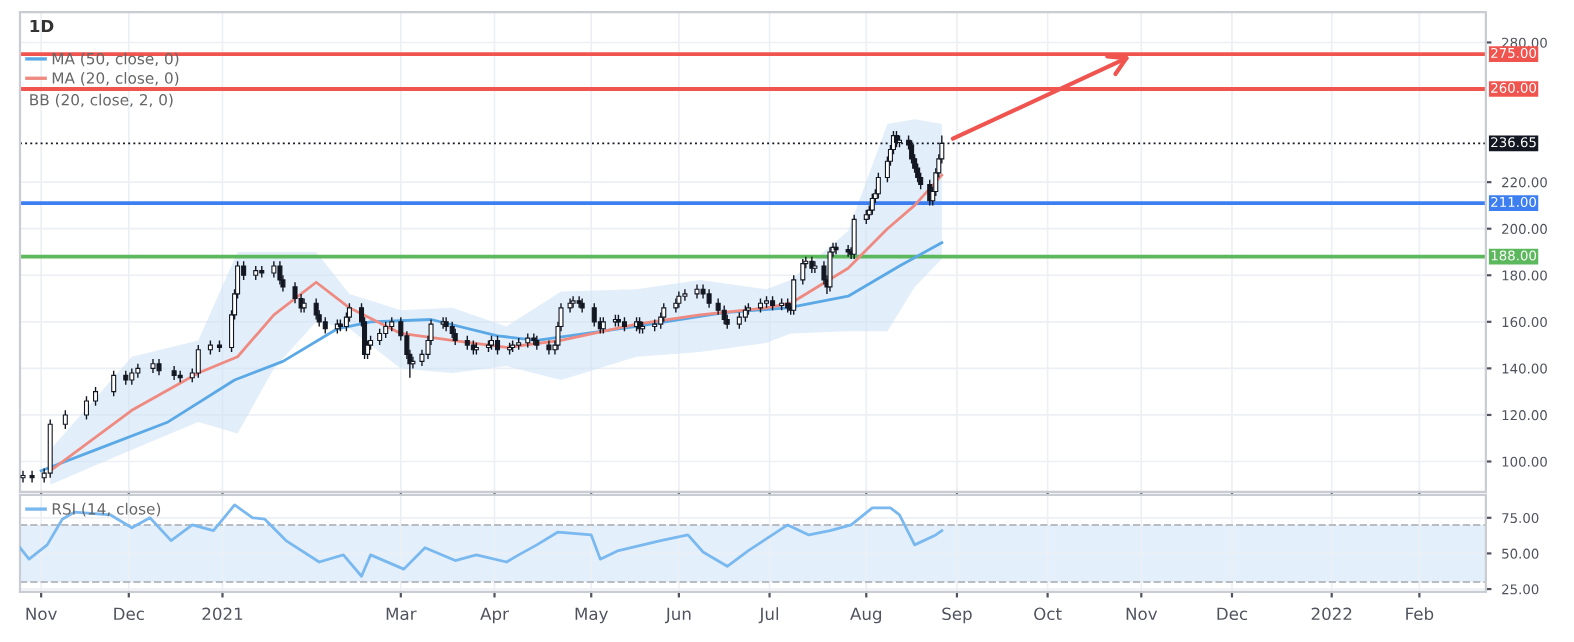 This screenshot has height=642, width=1574. I want to click on chart-title: 1D, so click(42, 26).